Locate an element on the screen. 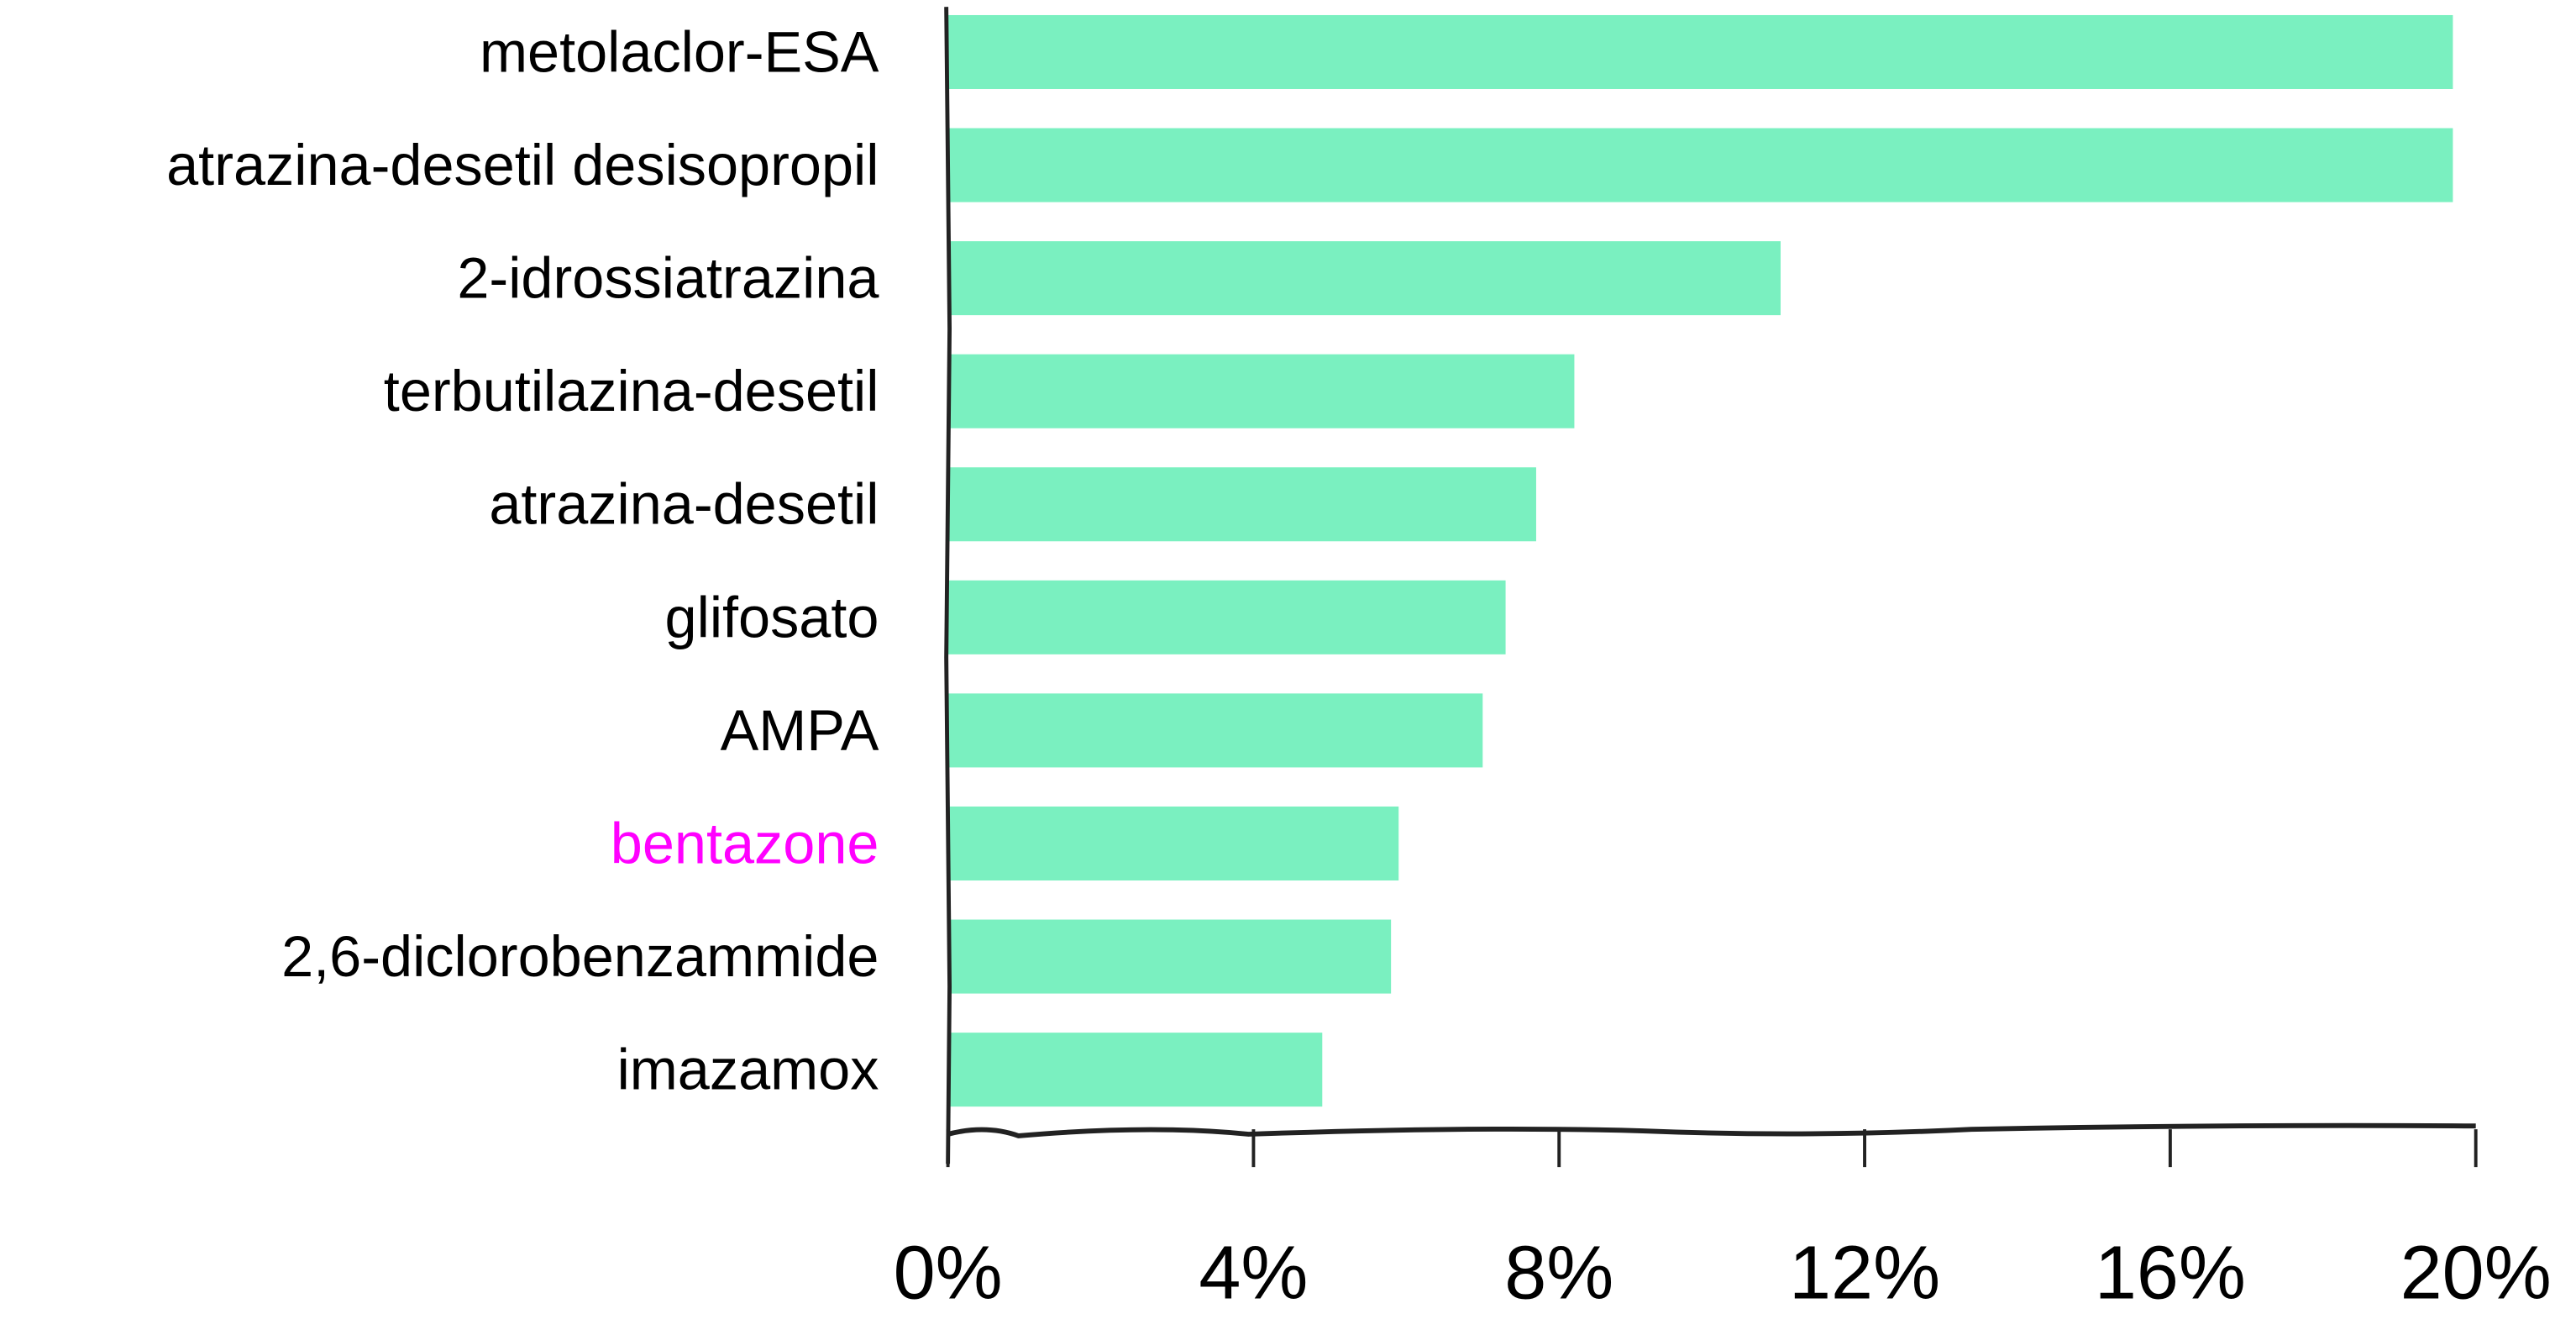  category-label: 2-idrossiatrazina is located at coordinates (668, 278).